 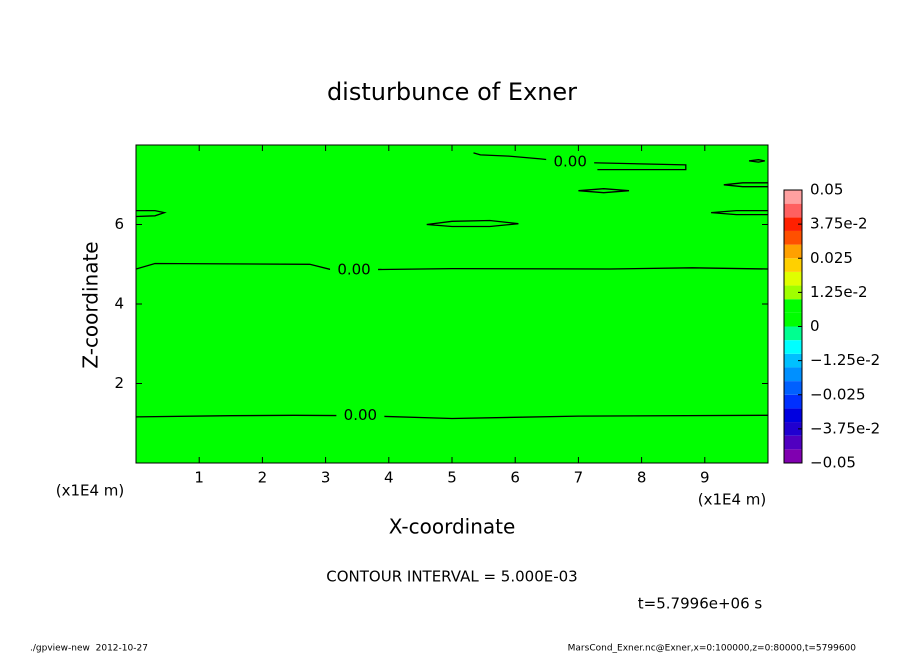 What do you see at coordinates (452, 527) in the screenshot?
I see `x-axis-title: X-coordinate` at bounding box center [452, 527].